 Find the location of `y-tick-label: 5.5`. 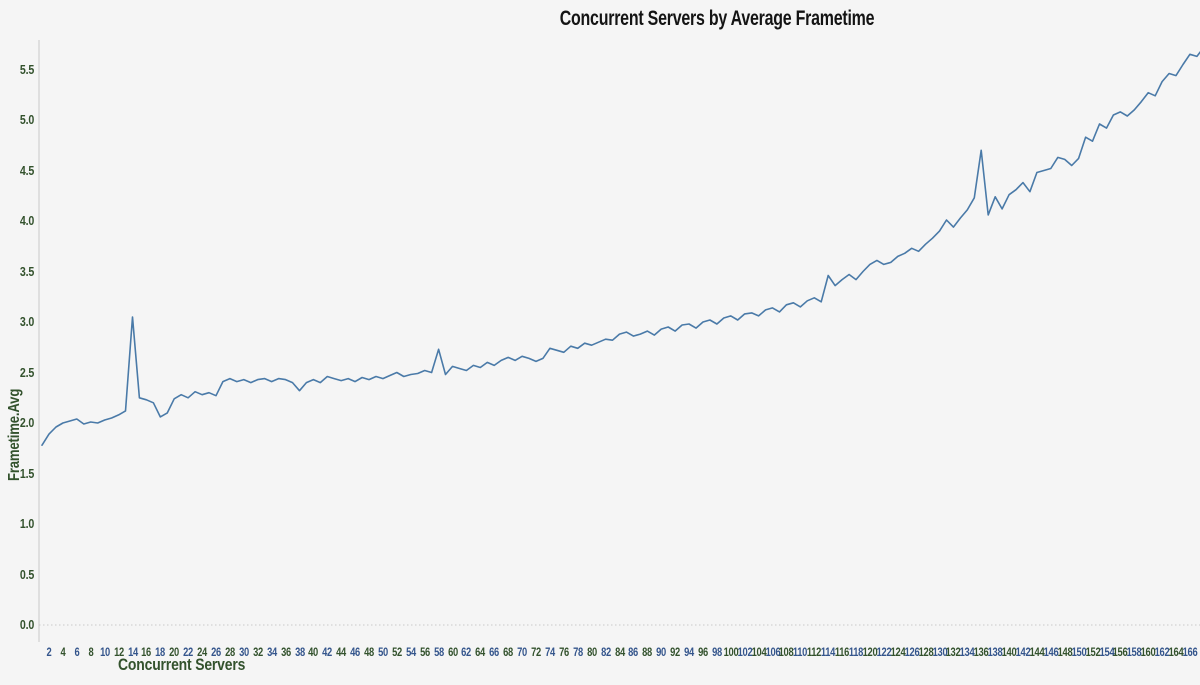

y-tick-label: 5.5 is located at coordinates (26, 69).